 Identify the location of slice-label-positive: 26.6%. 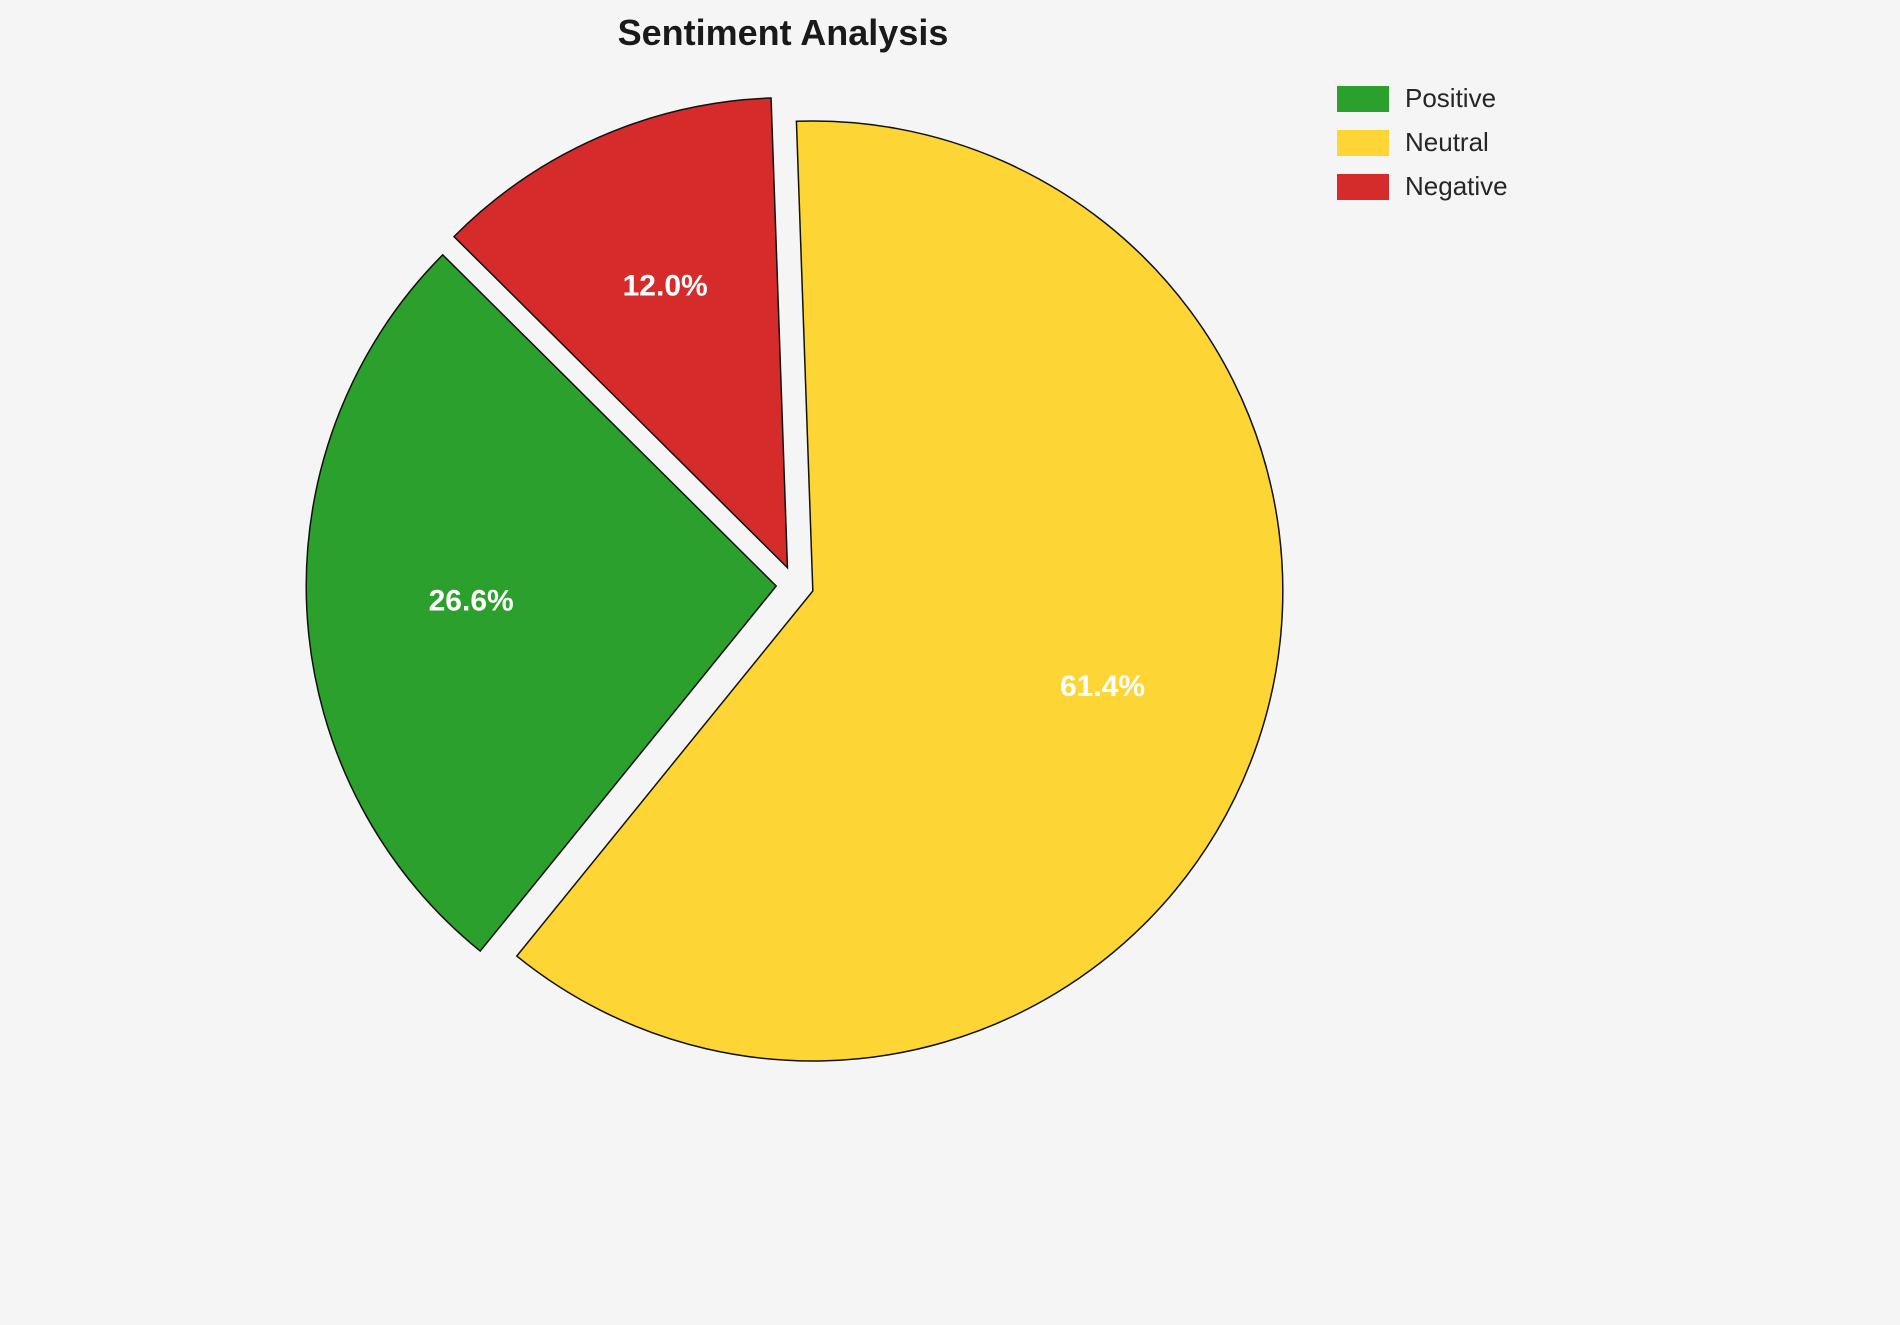
(471, 600).